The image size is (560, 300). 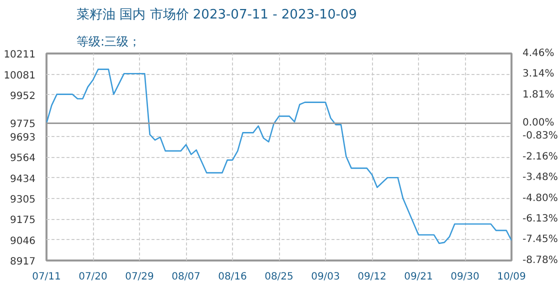 I want to click on y2-tick-label: -2.16%, so click(x=540, y=157).